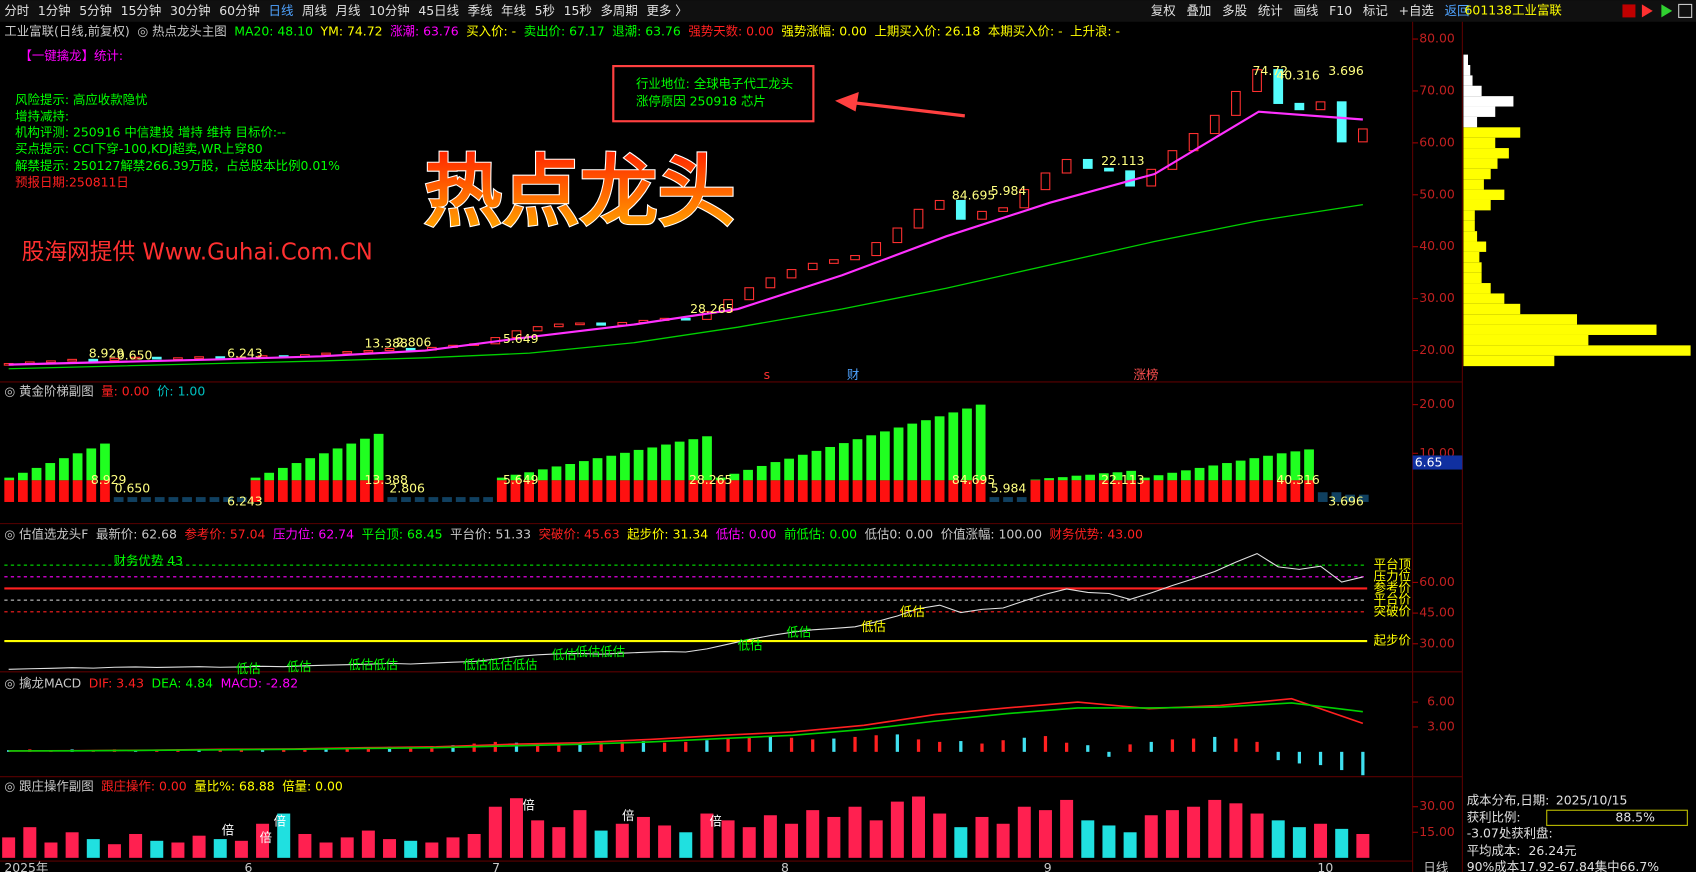  What do you see at coordinates (389, 9) in the screenshot?
I see `period-tab: 10分钟` at bounding box center [389, 9].